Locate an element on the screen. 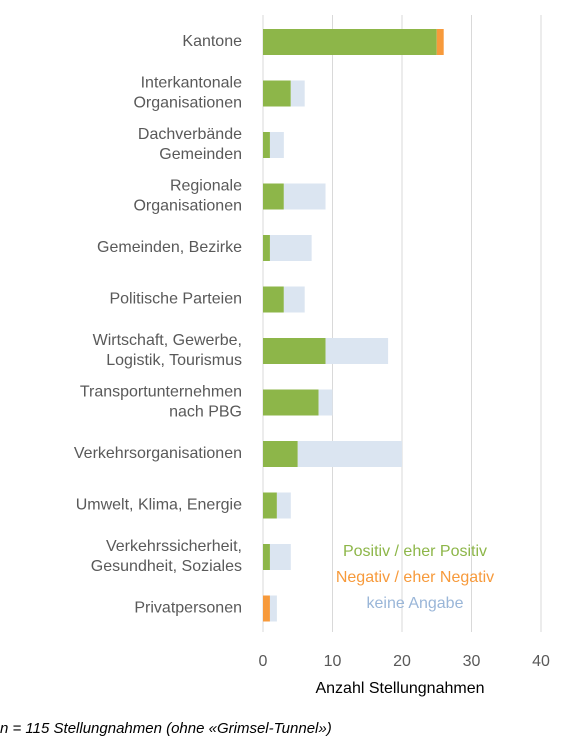 This screenshot has height=742, width=566. legend-entry: Positiv / eher Positiv is located at coordinates (415, 551).